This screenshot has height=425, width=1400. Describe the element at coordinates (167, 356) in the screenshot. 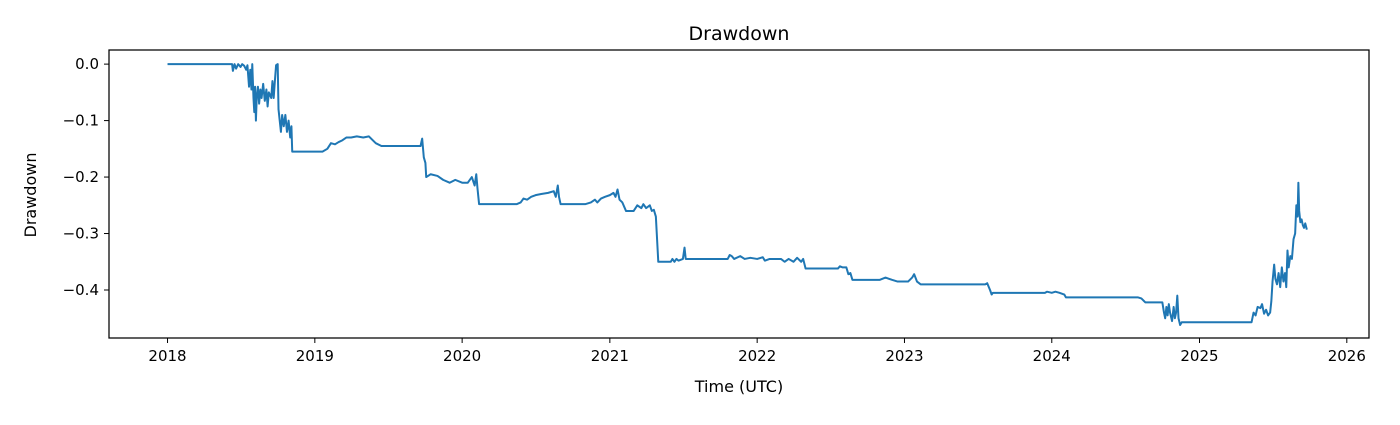

I see `x-tick-label: 2018` at that location.